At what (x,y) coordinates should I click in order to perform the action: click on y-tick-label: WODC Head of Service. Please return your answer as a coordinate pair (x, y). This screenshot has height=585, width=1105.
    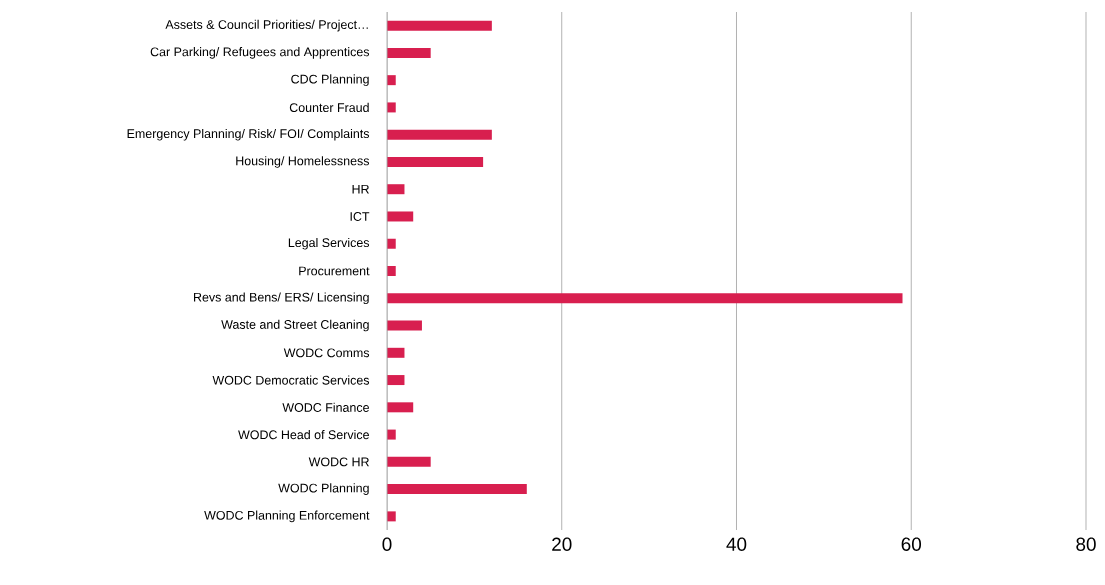
    Looking at the image, I should click on (303, 435).